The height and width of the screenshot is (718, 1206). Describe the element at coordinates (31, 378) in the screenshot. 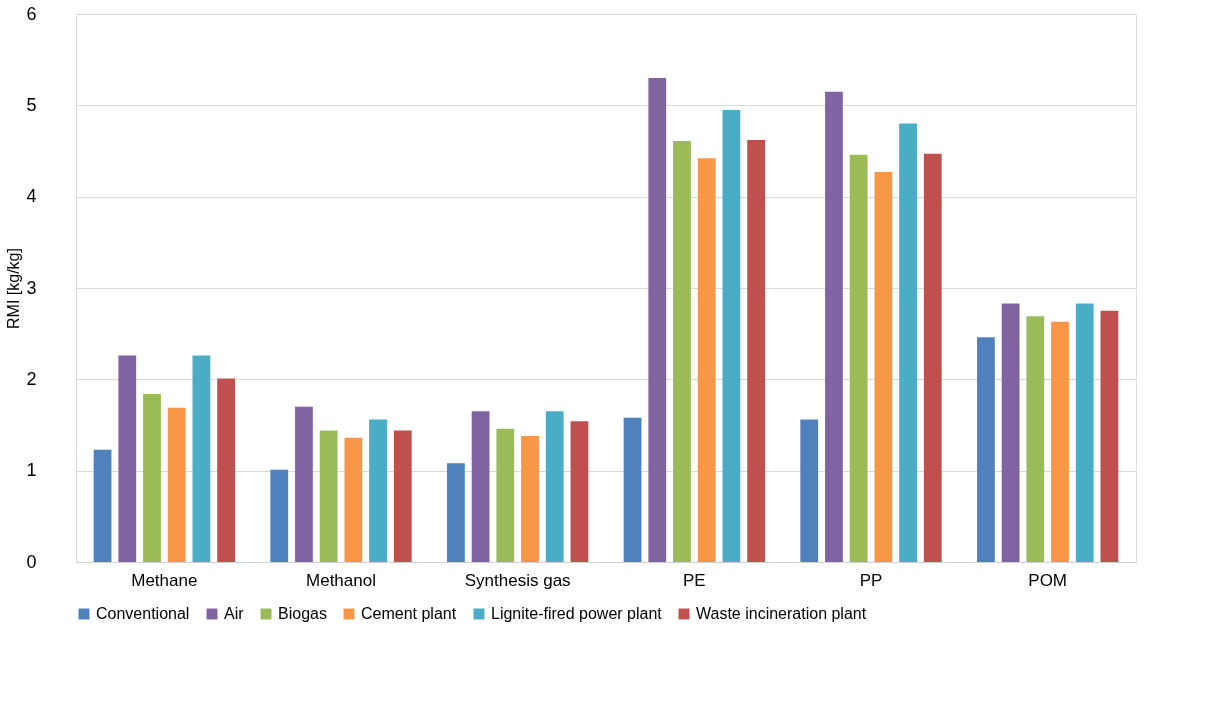

I see `y-tick-label: 2` at that location.